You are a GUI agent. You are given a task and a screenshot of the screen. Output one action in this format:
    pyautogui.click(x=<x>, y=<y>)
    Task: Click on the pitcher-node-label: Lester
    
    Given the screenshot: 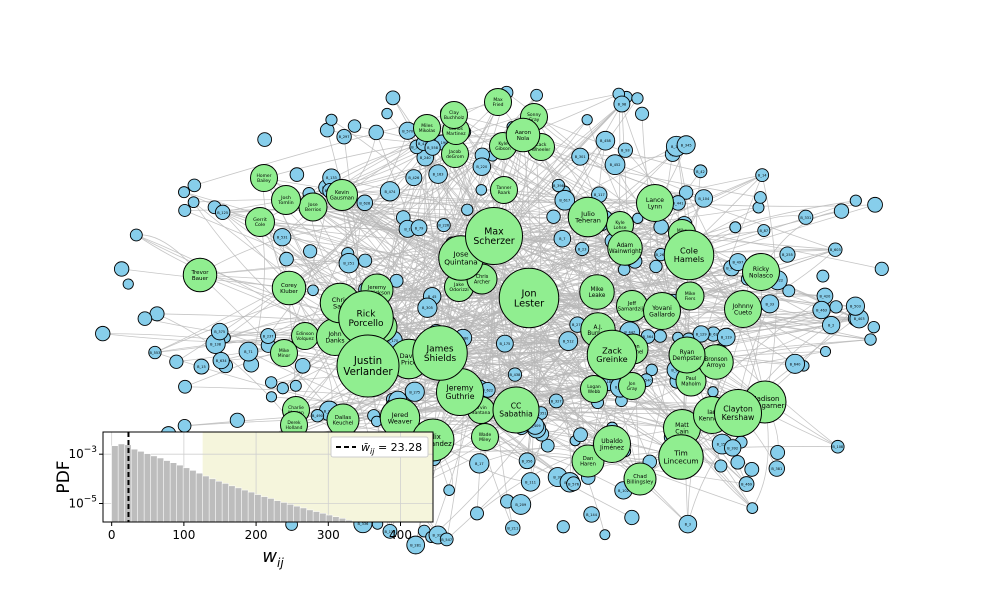 What is the action you would take?
    pyautogui.click(x=529, y=304)
    